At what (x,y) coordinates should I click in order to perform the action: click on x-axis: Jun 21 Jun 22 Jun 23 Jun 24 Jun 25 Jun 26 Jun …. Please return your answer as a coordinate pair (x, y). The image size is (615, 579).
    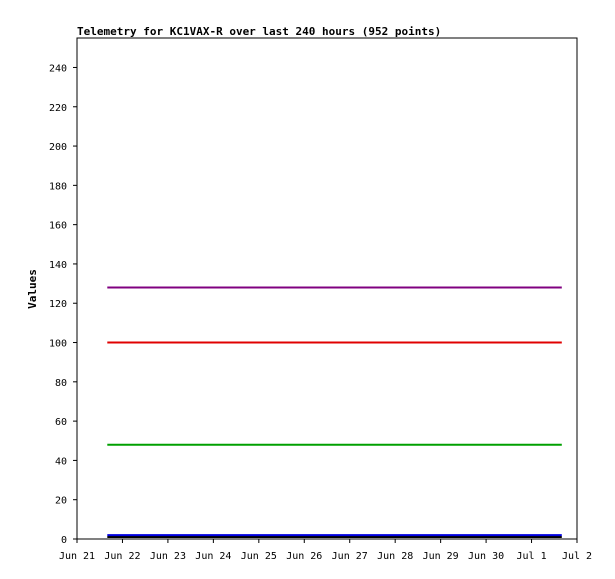
    Looking at the image, I should click on (325, 550).